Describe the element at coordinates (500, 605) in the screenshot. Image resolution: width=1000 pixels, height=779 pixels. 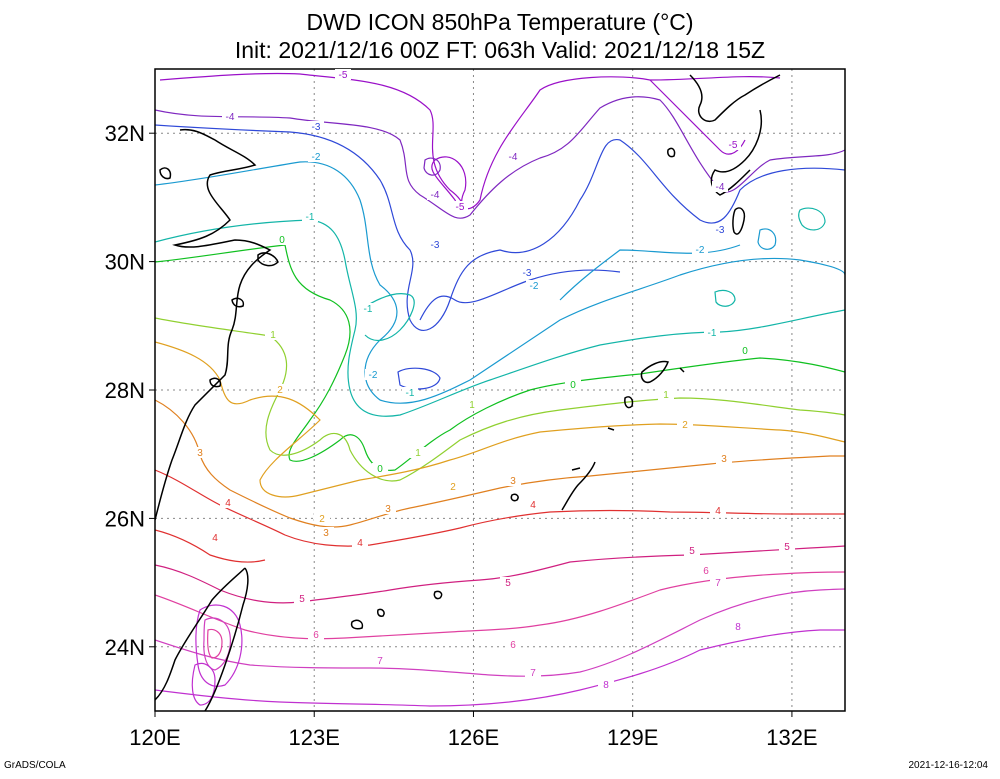
I see `contour-six` at that location.